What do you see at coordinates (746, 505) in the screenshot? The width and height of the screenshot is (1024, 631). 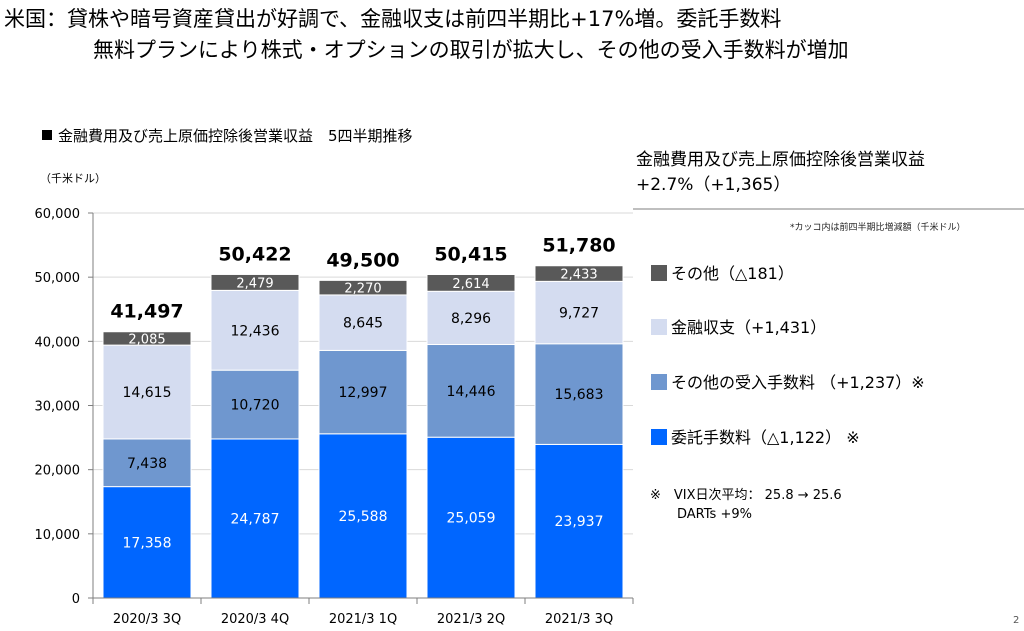 I see `footnote: ※ VIX日次平均： 25.8 → 25.6 DARTs +9%` at bounding box center [746, 505].